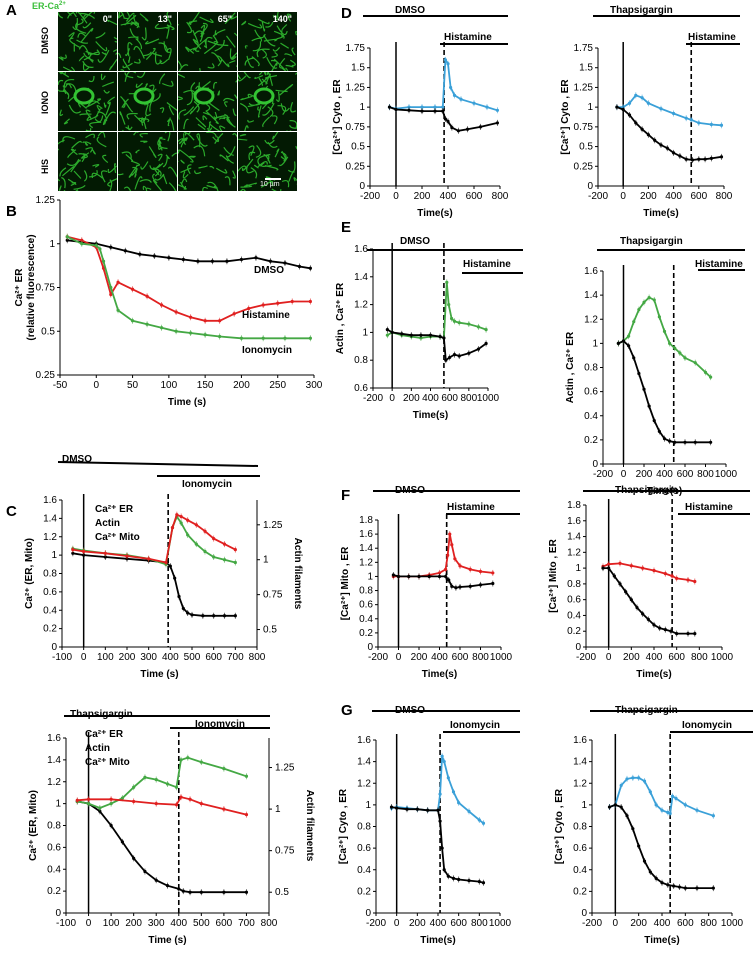 This screenshot has height=959, width=754. What do you see at coordinates (474, 196) in the screenshot?
I see `x-tick-label: 600` at bounding box center [474, 196].